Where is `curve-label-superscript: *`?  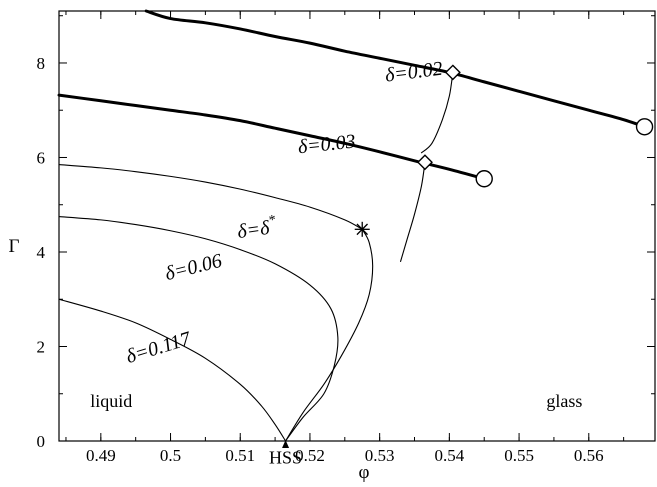 curve-label-superscript: * is located at coordinates (271, 221).